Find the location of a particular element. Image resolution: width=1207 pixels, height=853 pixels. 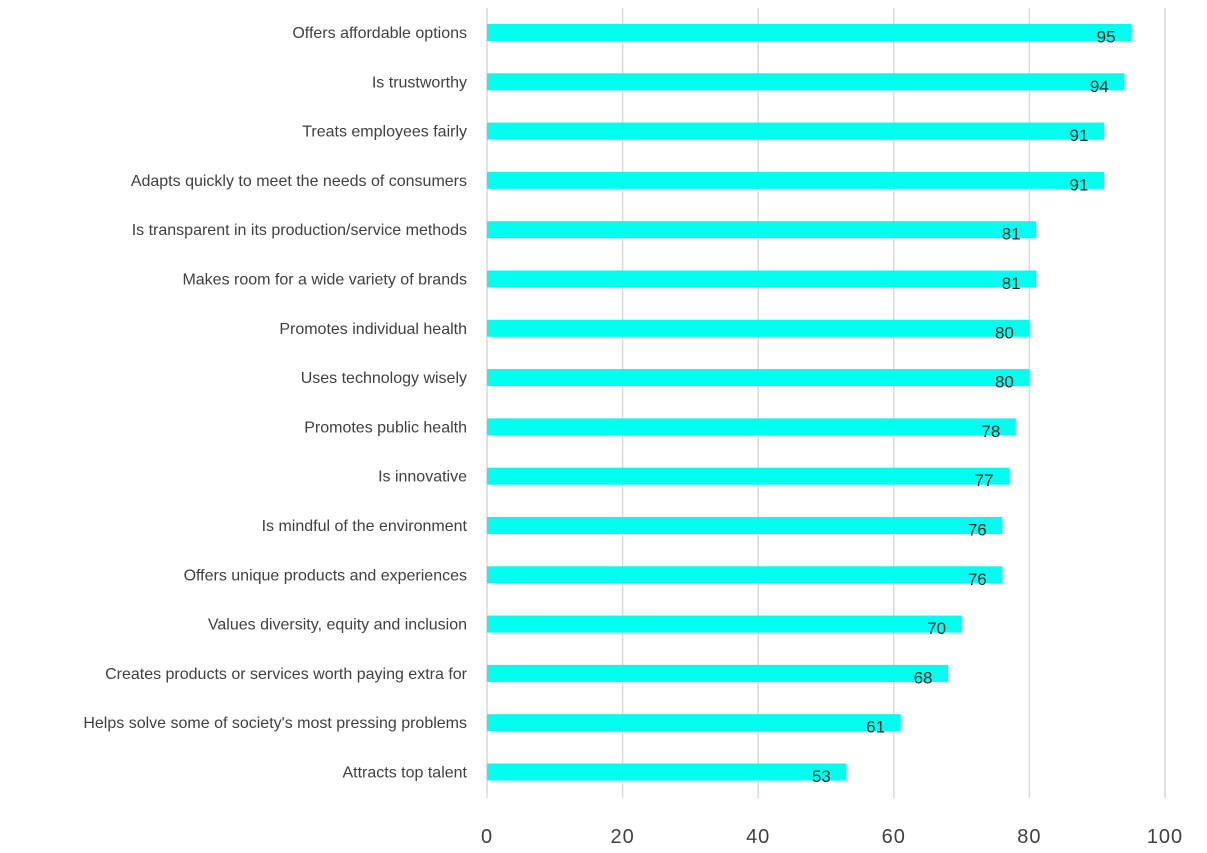

category-label: Offers unique products and experiences is located at coordinates (325, 575).